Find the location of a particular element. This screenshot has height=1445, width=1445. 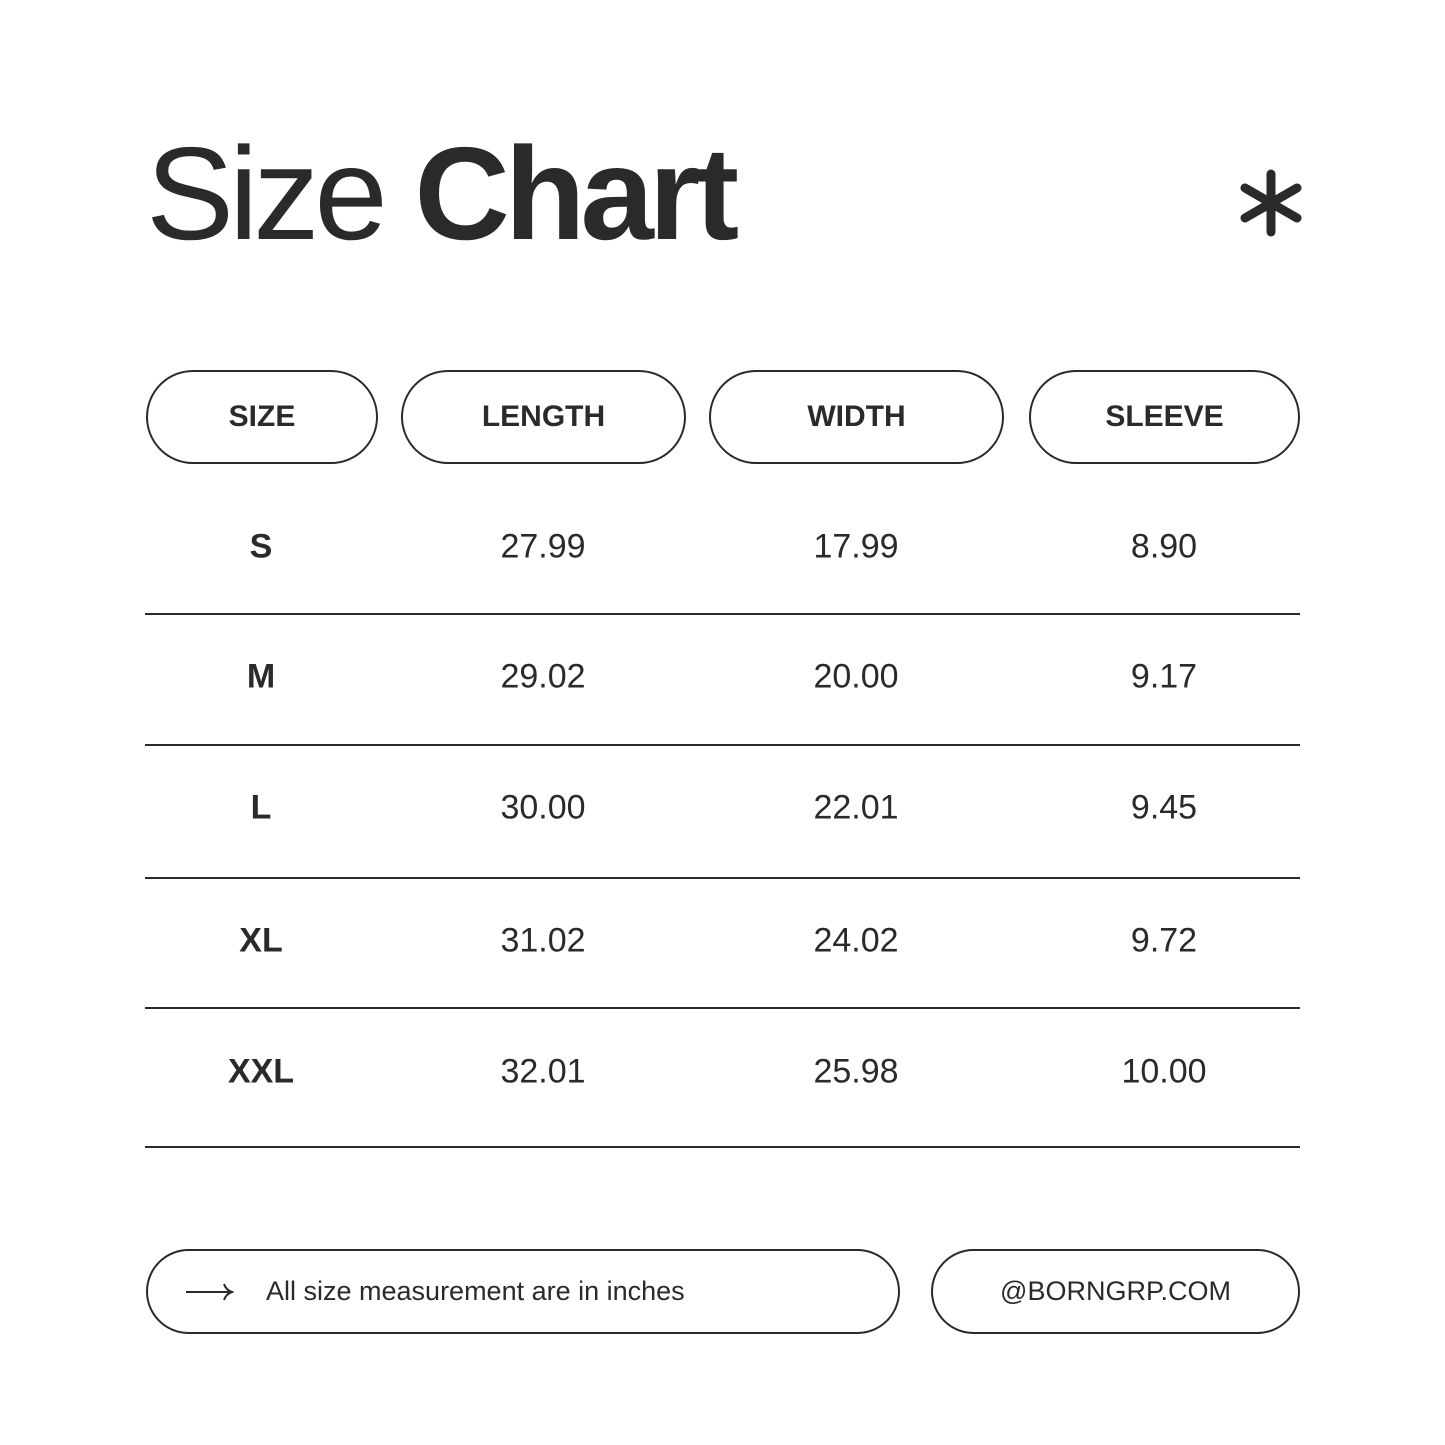

measurement-width: 22.01 is located at coordinates (856, 807).